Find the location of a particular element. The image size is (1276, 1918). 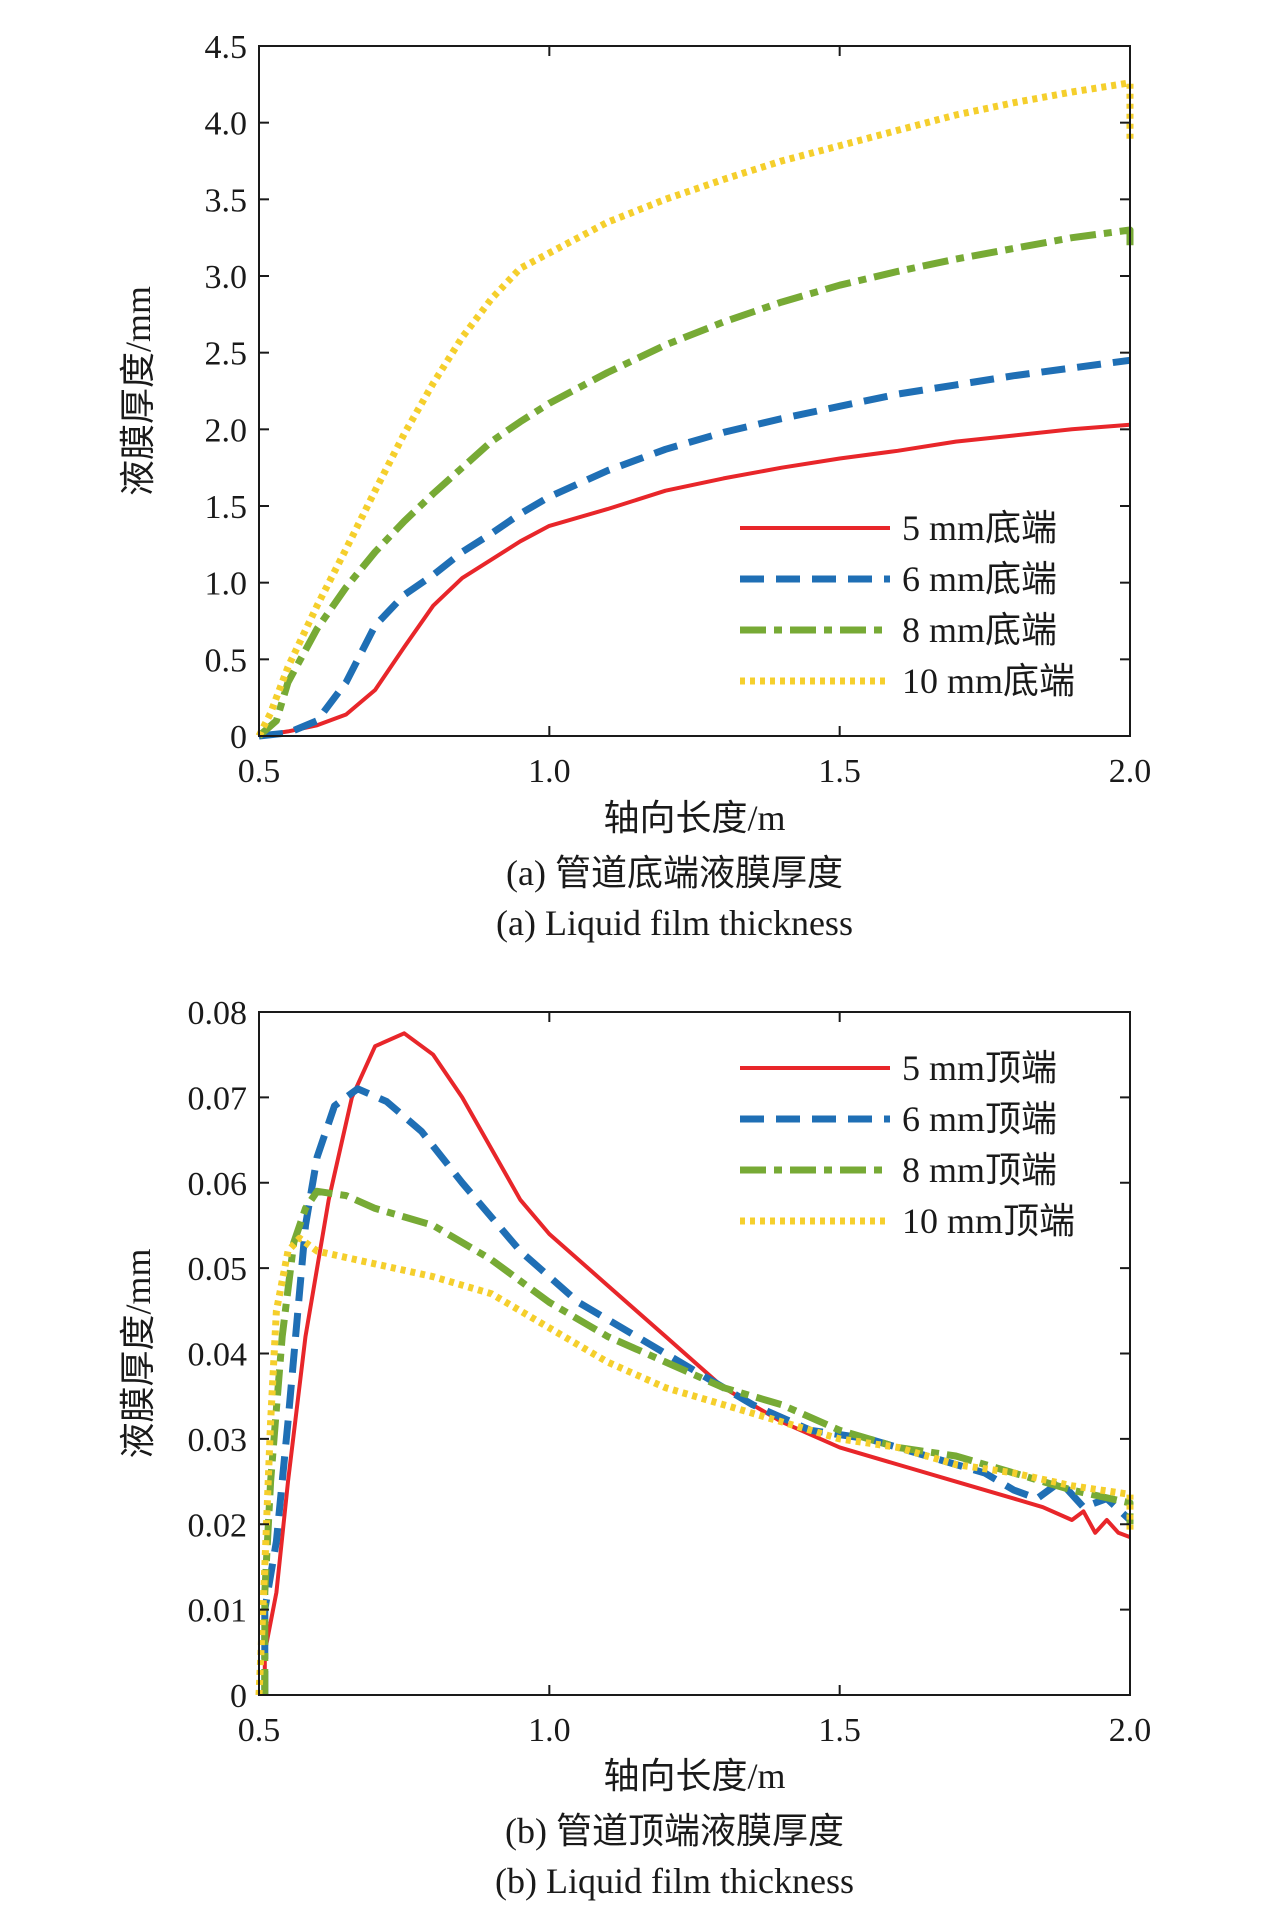

y-tick-label: 1.5 is located at coordinates (226, 507).